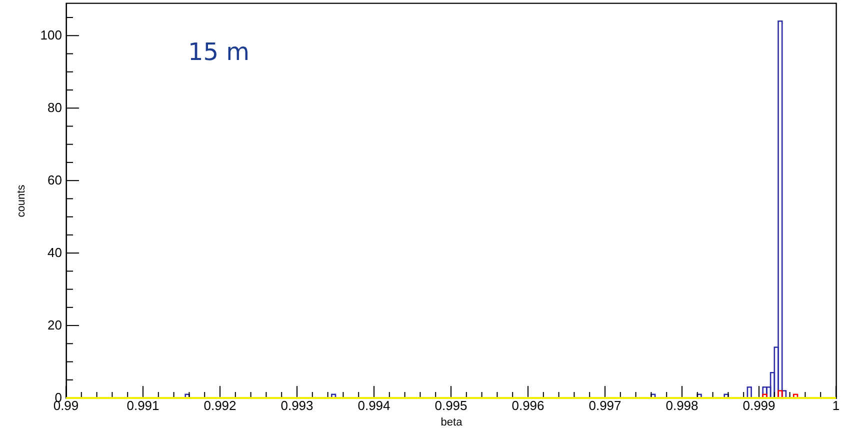 The image size is (845, 433). Describe the element at coordinates (55, 180) in the screenshot. I see `y-tick-label: 60` at that location.